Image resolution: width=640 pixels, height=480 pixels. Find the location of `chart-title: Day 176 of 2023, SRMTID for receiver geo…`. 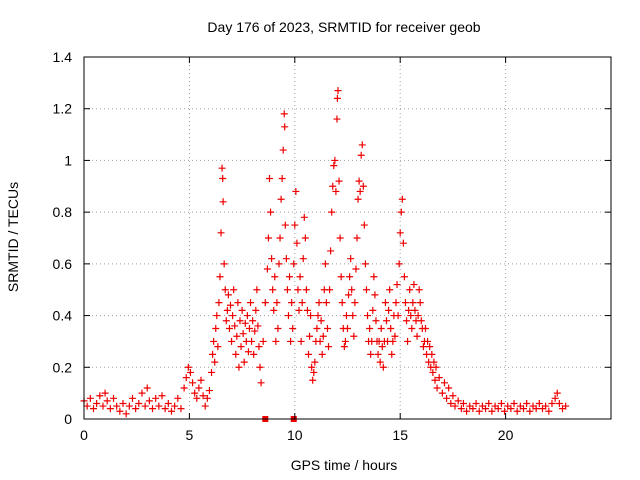

chart-title: Day 176 of 2023, SRMTID for receiver geo… is located at coordinates (343, 27).